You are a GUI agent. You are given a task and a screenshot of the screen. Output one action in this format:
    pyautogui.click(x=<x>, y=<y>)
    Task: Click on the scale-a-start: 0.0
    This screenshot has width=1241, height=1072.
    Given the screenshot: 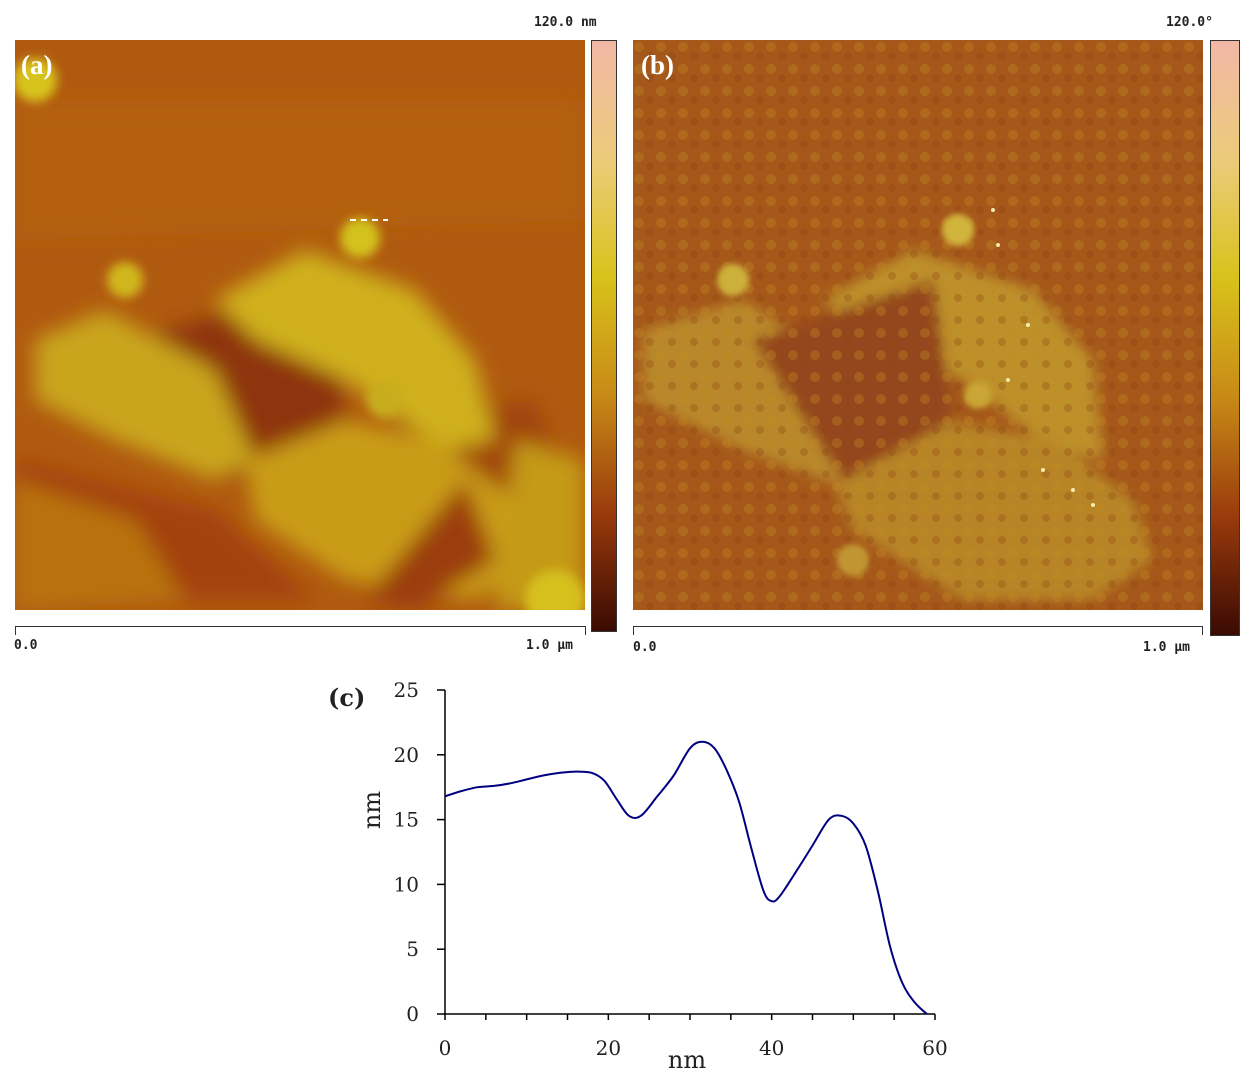 What is the action you would take?
    pyautogui.click(x=26, y=645)
    